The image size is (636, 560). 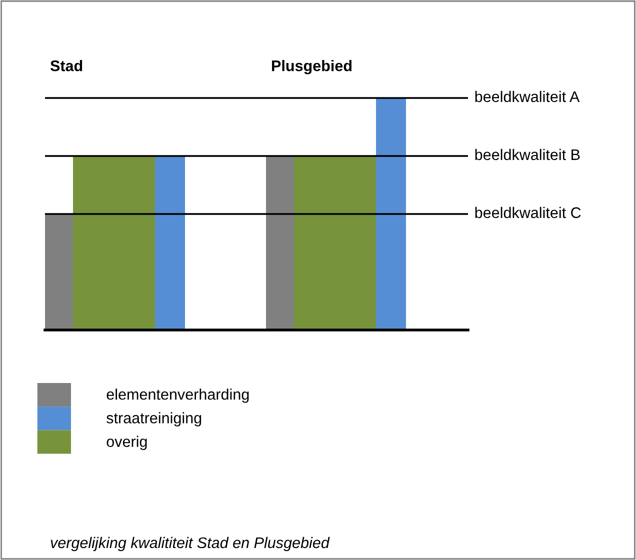 I want to click on legend-label: overig, so click(x=126, y=443).